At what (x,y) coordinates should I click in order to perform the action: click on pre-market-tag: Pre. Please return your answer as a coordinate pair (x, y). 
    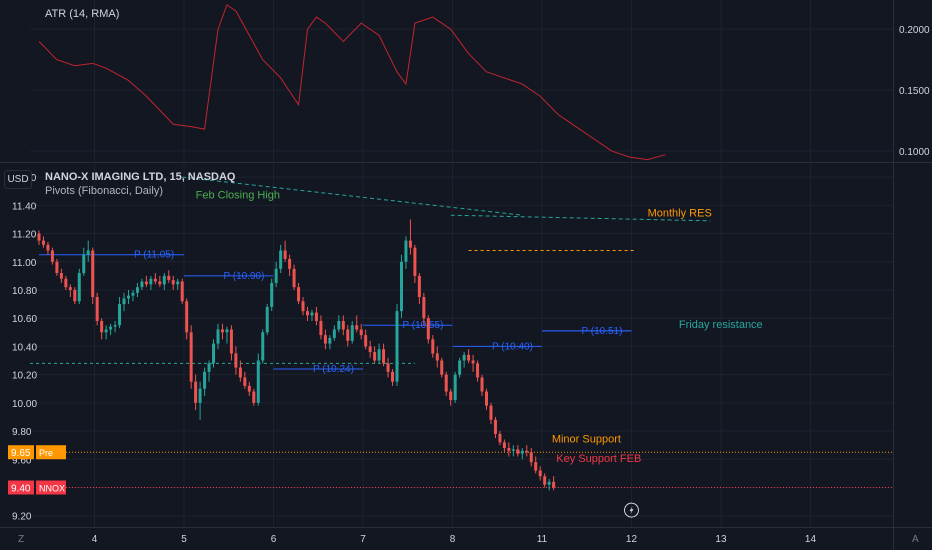
    Looking at the image, I should click on (46, 453).